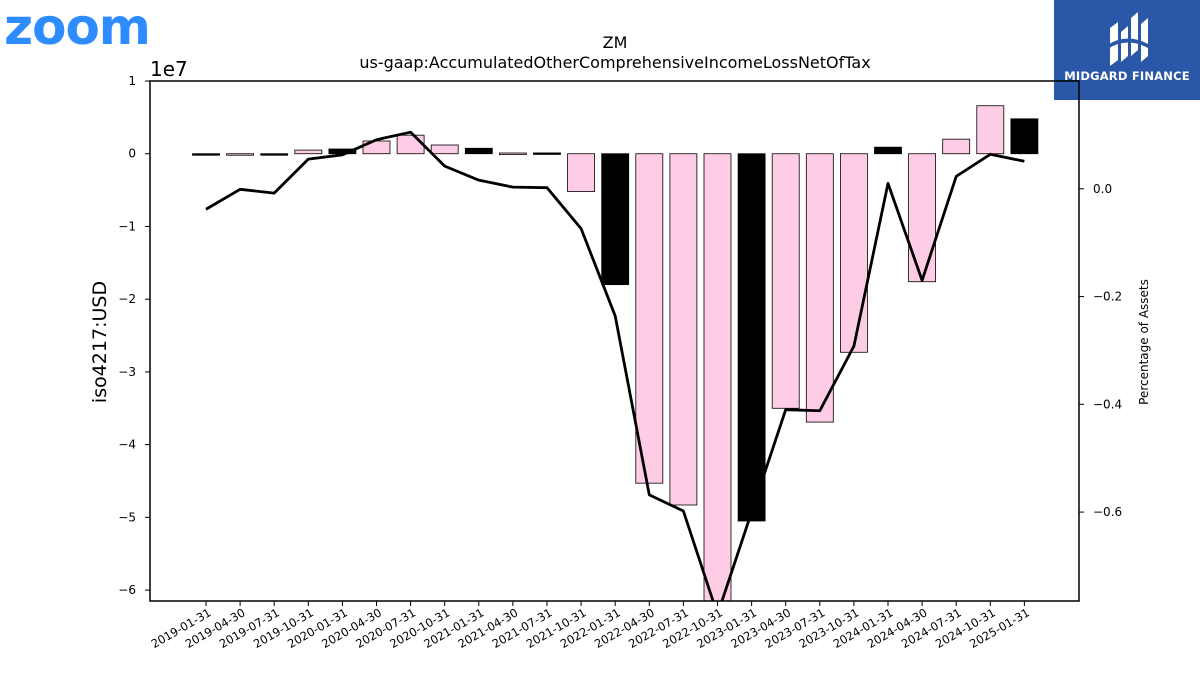  Describe the element at coordinates (1107, 404) in the screenshot. I see `y2-tick-label: −0.4` at that location.